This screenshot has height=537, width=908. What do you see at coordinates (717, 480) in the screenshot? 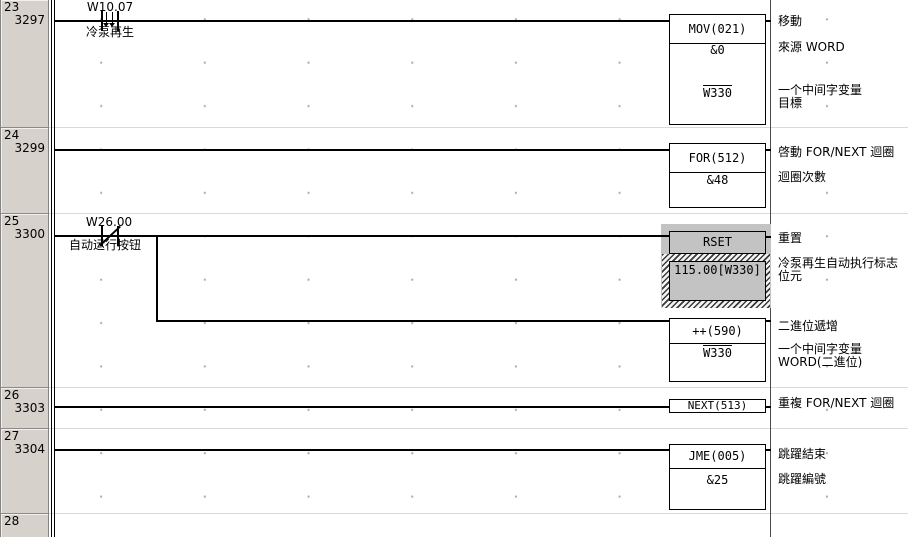
I see `operand-jump-number: &25` at bounding box center [717, 480].